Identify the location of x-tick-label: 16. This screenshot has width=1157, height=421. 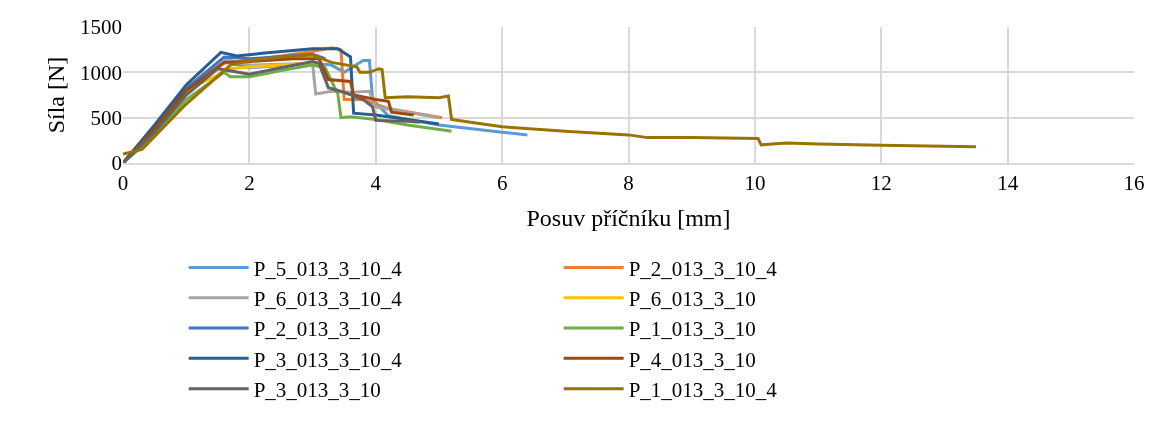
(1134, 183).